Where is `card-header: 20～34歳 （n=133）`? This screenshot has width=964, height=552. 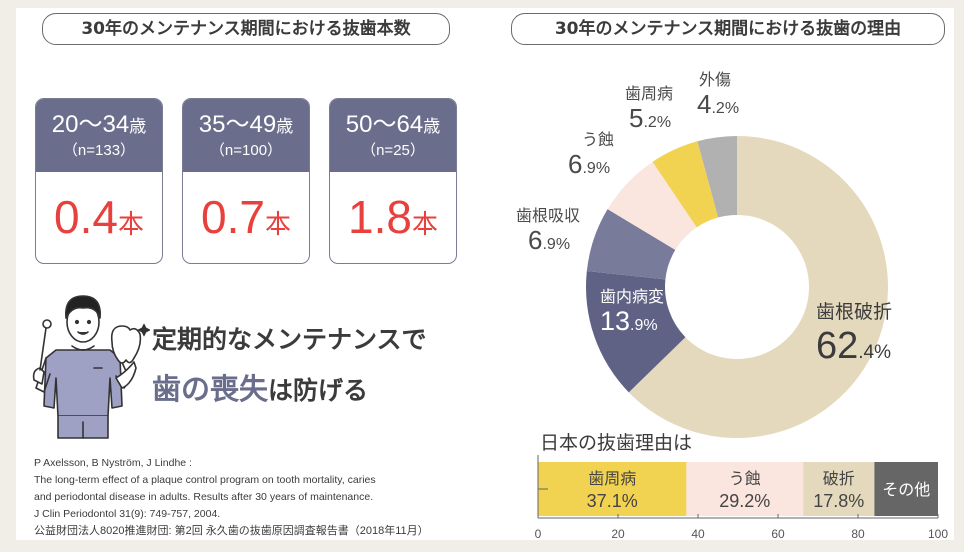
card-header: 20～34歳 （n=133） is located at coordinates (99, 135).